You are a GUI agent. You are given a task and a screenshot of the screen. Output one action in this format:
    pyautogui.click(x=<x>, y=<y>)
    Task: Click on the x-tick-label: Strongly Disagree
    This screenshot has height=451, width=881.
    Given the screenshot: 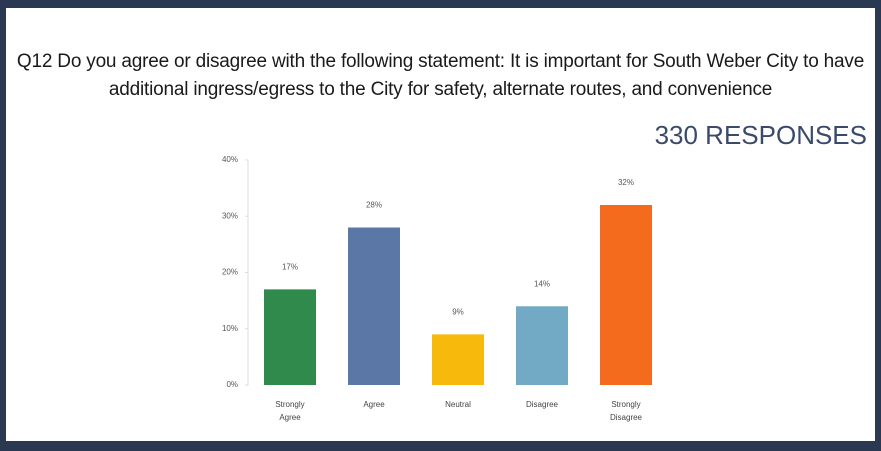 What is the action you would take?
    pyautogui.click(x=625, y=411)
    